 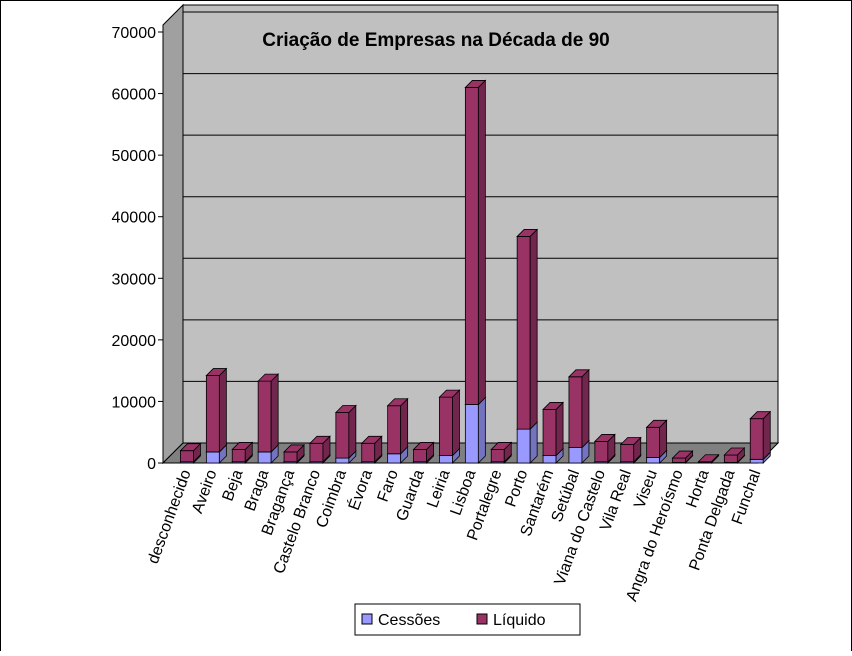 I want to click on y-tick-label: 40000, so click(x=134, y=218).